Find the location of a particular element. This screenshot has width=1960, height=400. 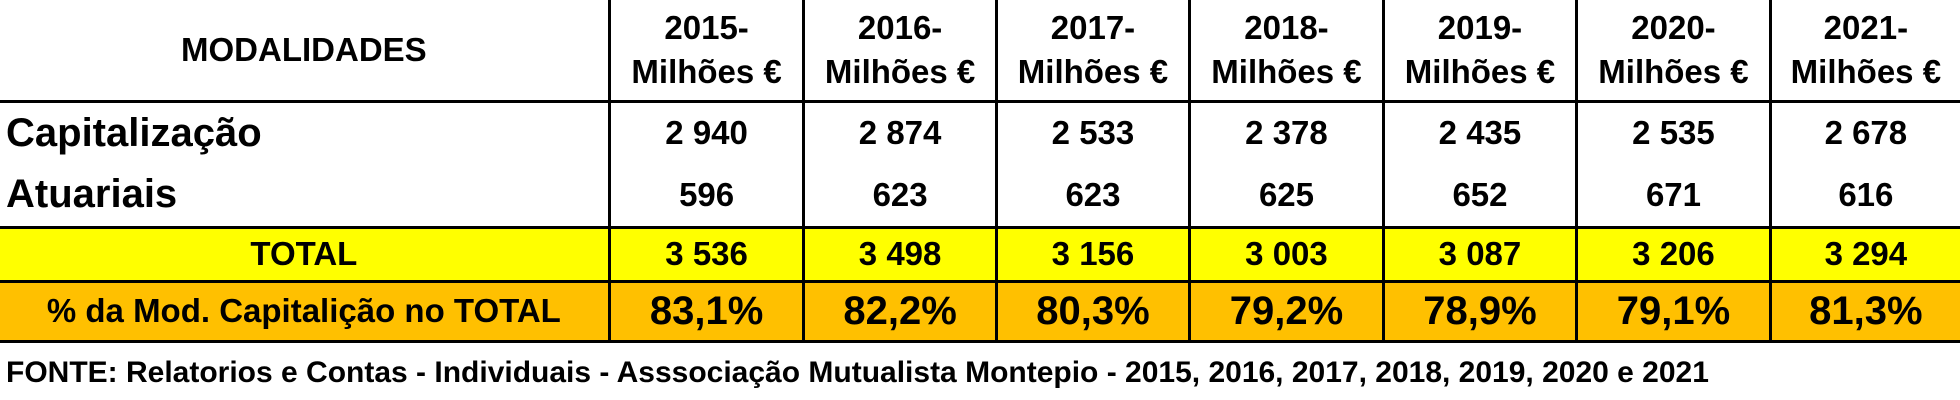

header-year-2015: 2015- Milhões € is located at coordinates (706, 51).